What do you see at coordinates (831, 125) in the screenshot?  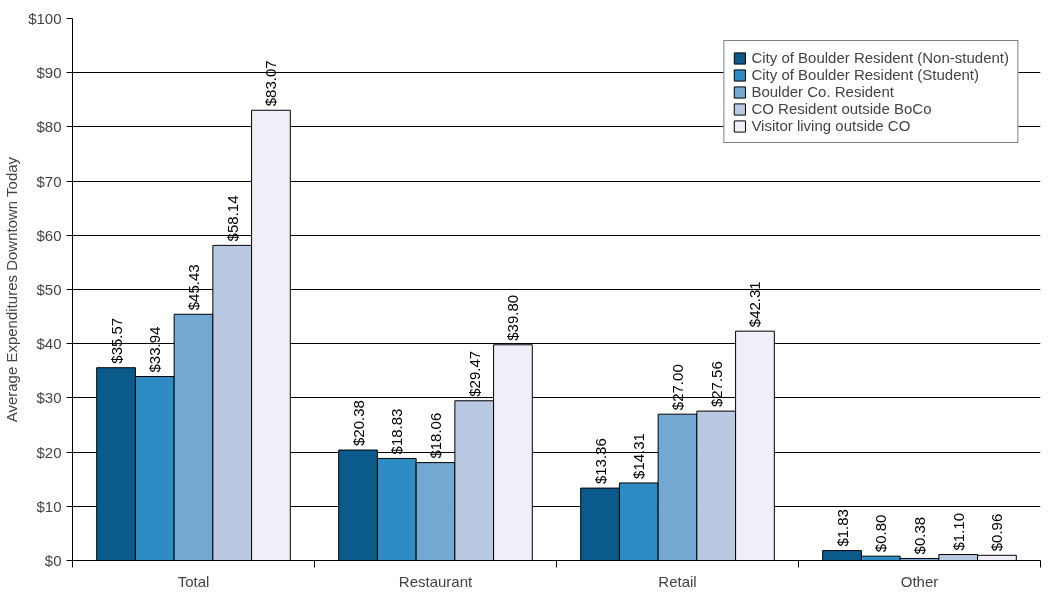 I see `legend-label: Visitor living outside CO` at bounding box center [831, 125].